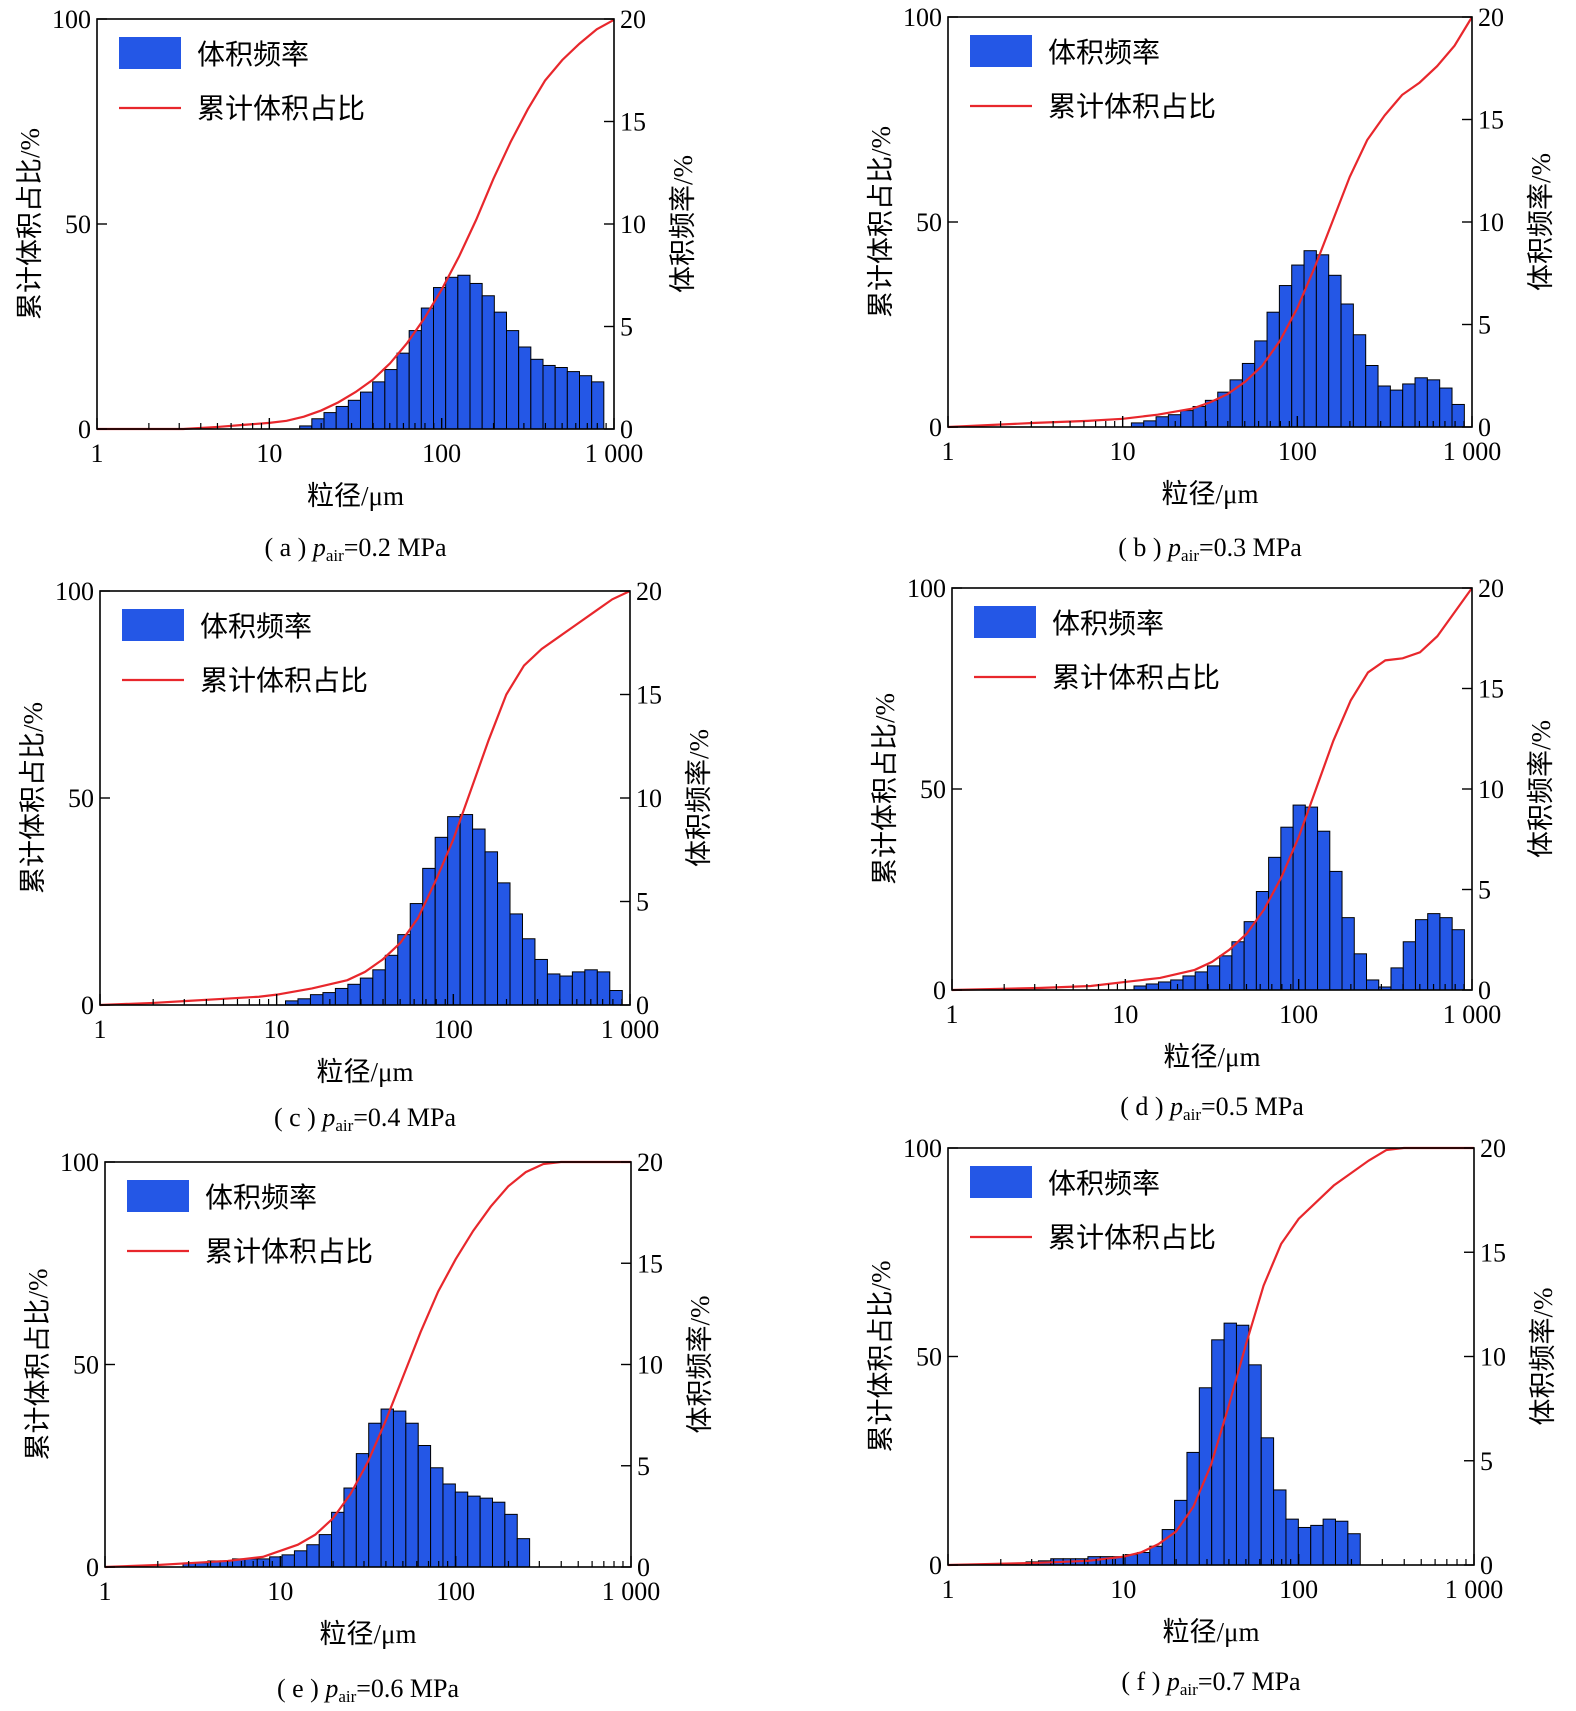 Image resolution: width=1576 pixels, height=1711 pixels. I want to click on y-left-tick-label: 50, so click(929, 1357).